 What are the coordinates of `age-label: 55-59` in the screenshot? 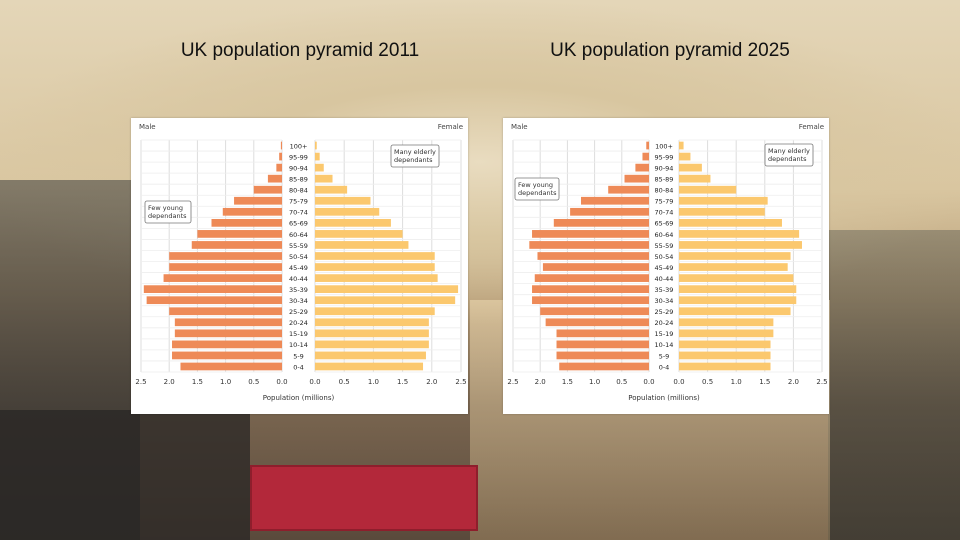 It's located at (298, 246).